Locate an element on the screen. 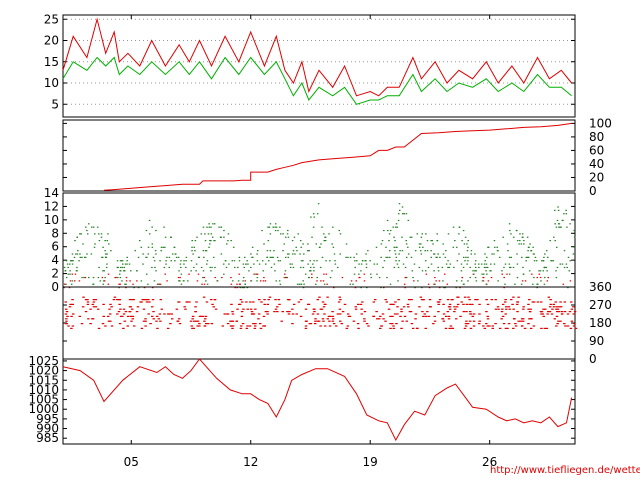  y-tick-label: 5 is located at coordinates (55, 104).